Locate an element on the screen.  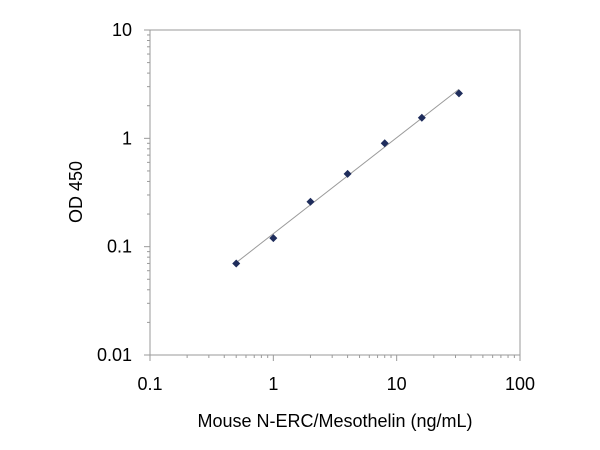
y-tick-label: 0.1 is located at coordinates (119, 247).